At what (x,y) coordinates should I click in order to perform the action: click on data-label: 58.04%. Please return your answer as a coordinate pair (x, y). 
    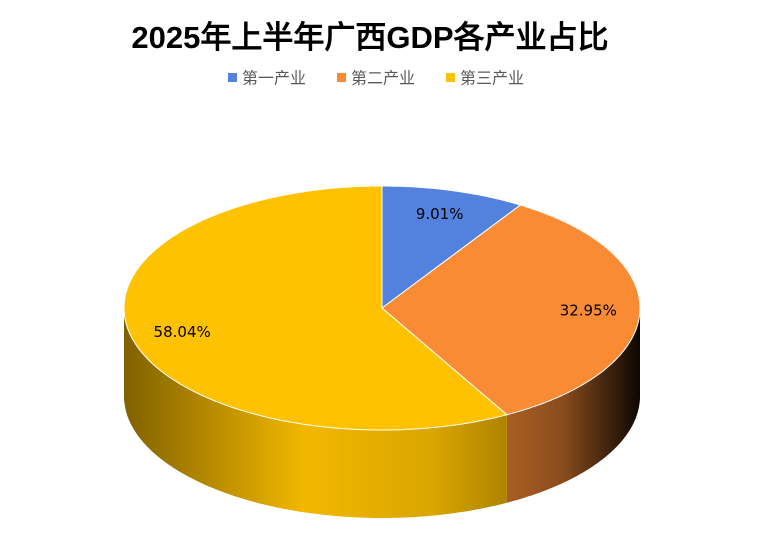
    Looking at the image, I should click on (182, 332).